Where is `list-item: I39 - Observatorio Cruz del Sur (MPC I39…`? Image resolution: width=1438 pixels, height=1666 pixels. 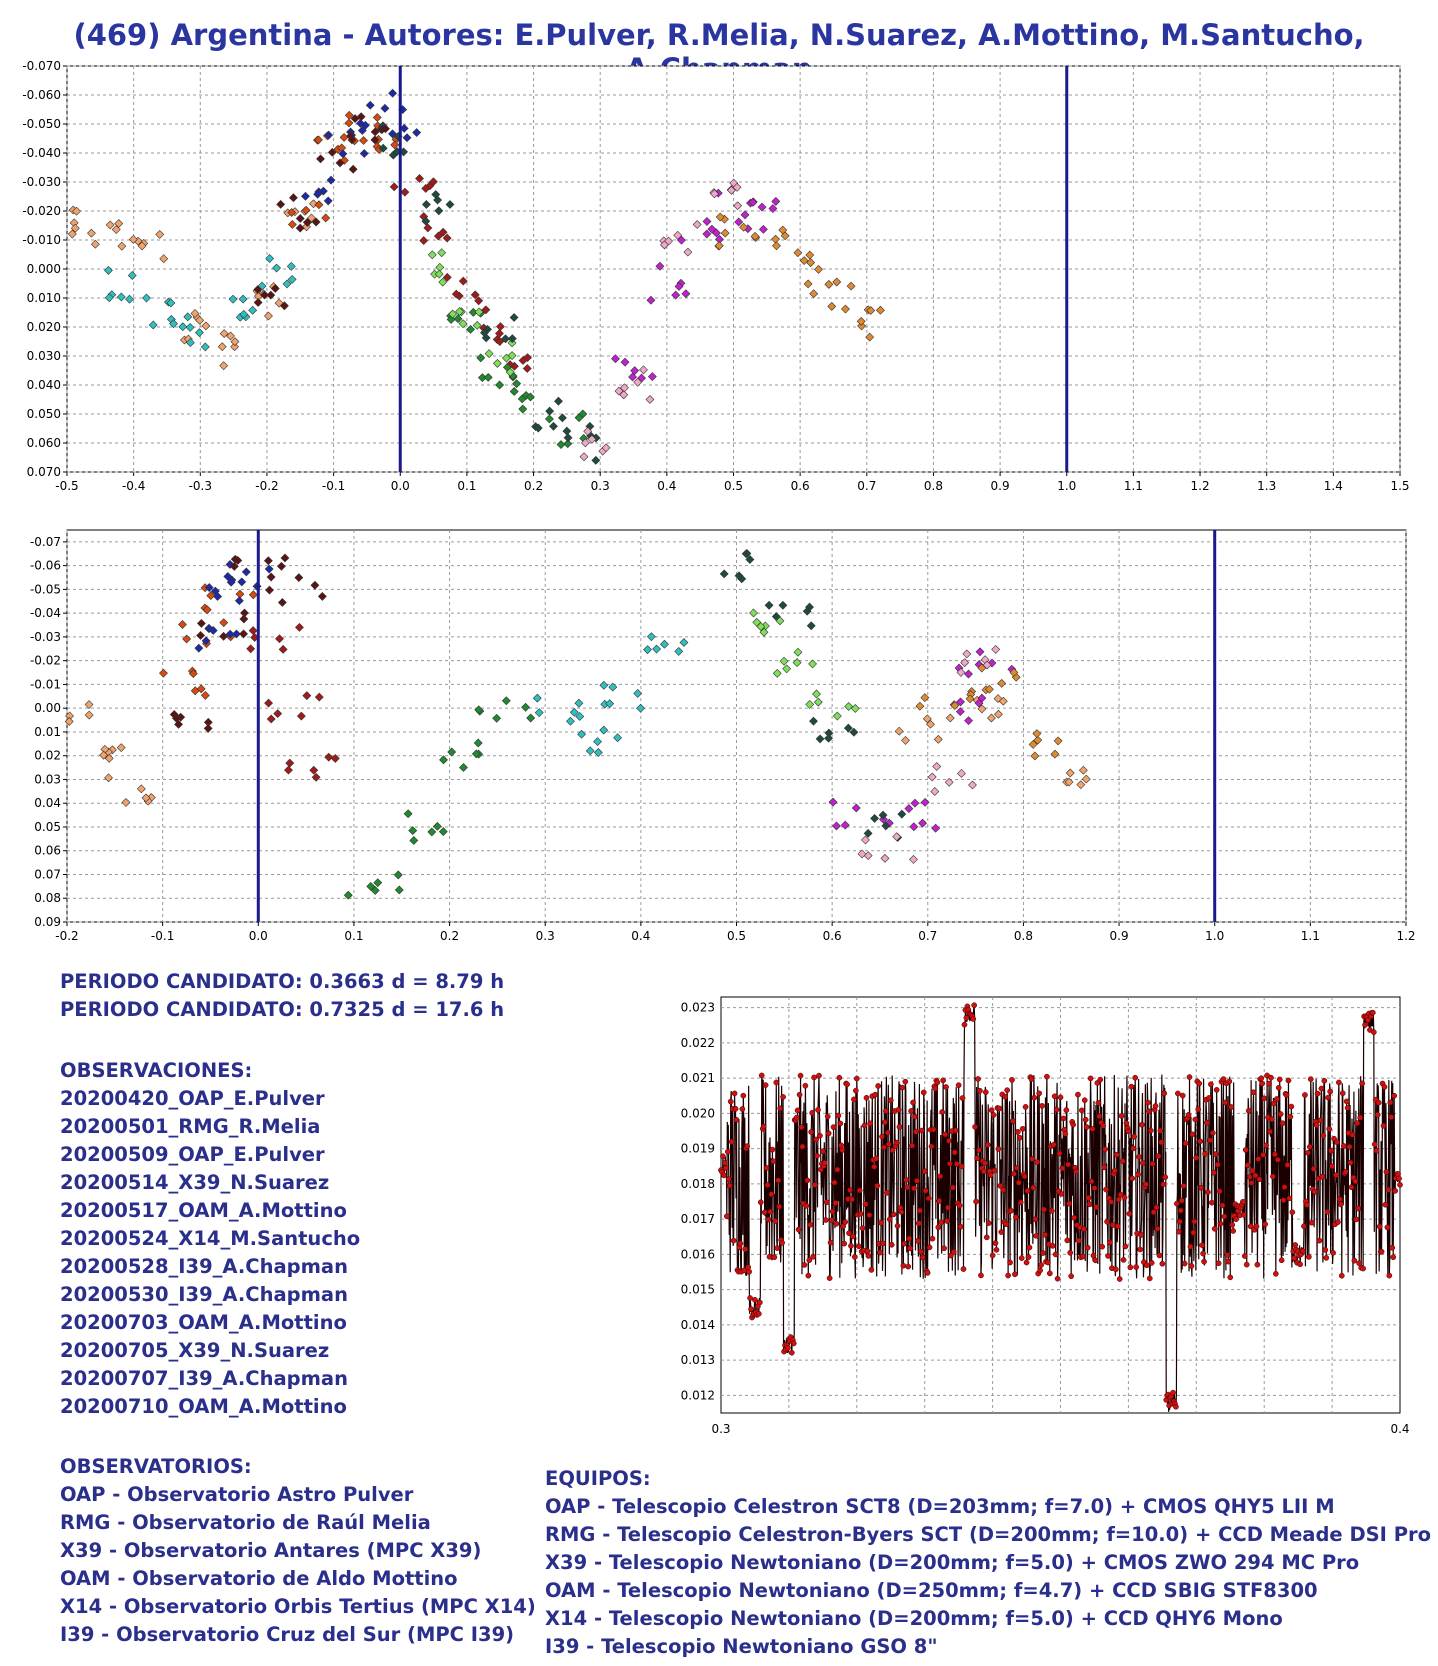 list-item: I39 - Observatorio Cruz del Sur (MPC I39… is located at coordinates (287, 1634).